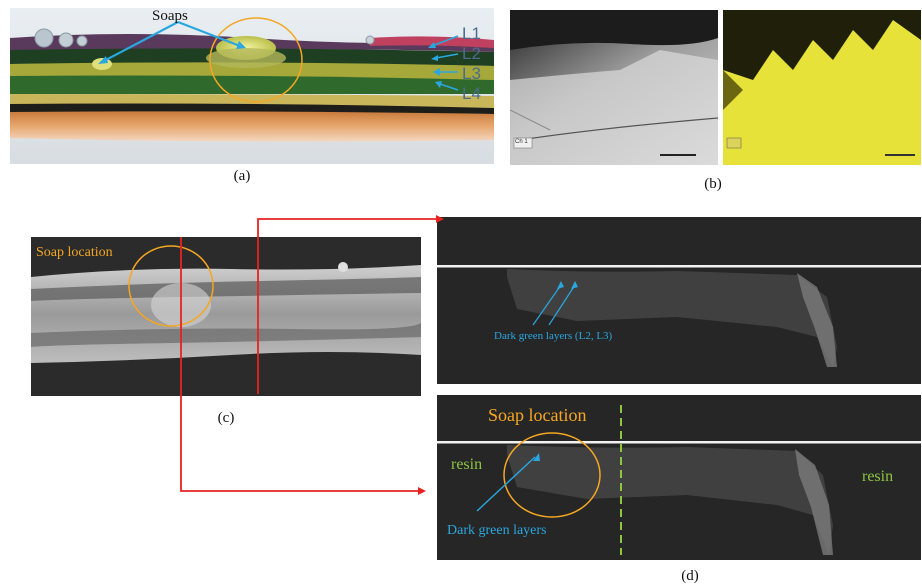 This screenshot has height=586, width=922. Describe the element at coordinates (467, 464) in the screenshot. I see `resin-label-left: resin` at that location.